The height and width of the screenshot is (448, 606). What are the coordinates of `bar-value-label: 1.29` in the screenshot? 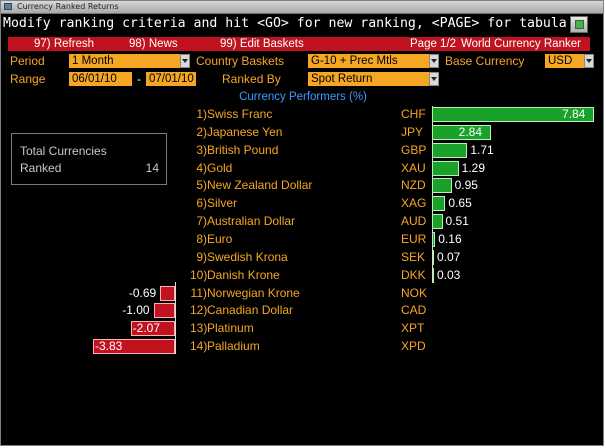 It's located at (473, 167).